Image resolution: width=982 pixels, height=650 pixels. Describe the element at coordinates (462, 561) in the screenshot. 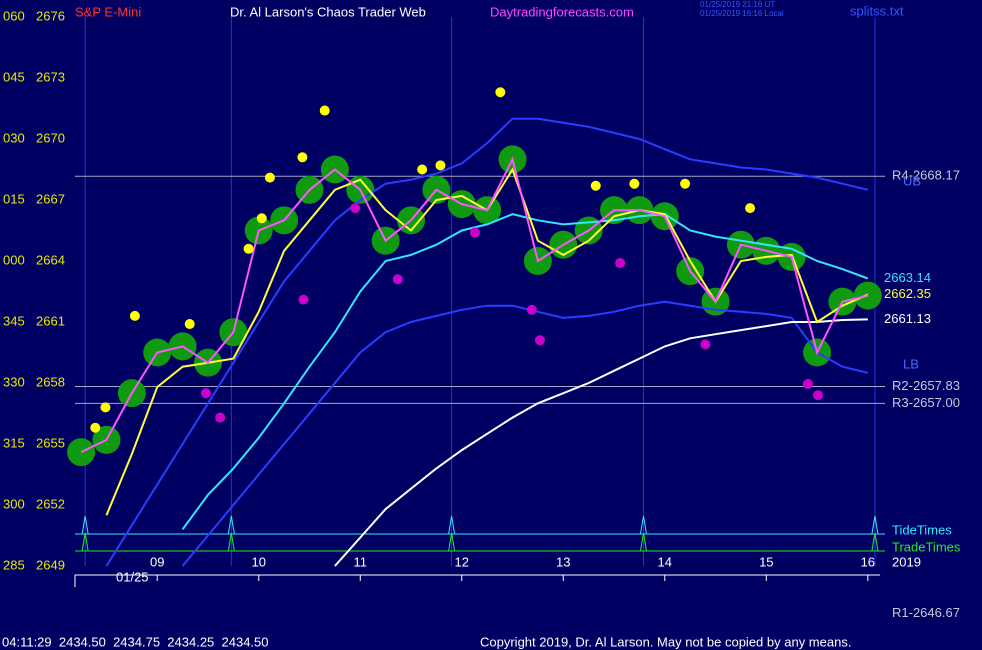

I see `x-tick-label: 12` at that location.